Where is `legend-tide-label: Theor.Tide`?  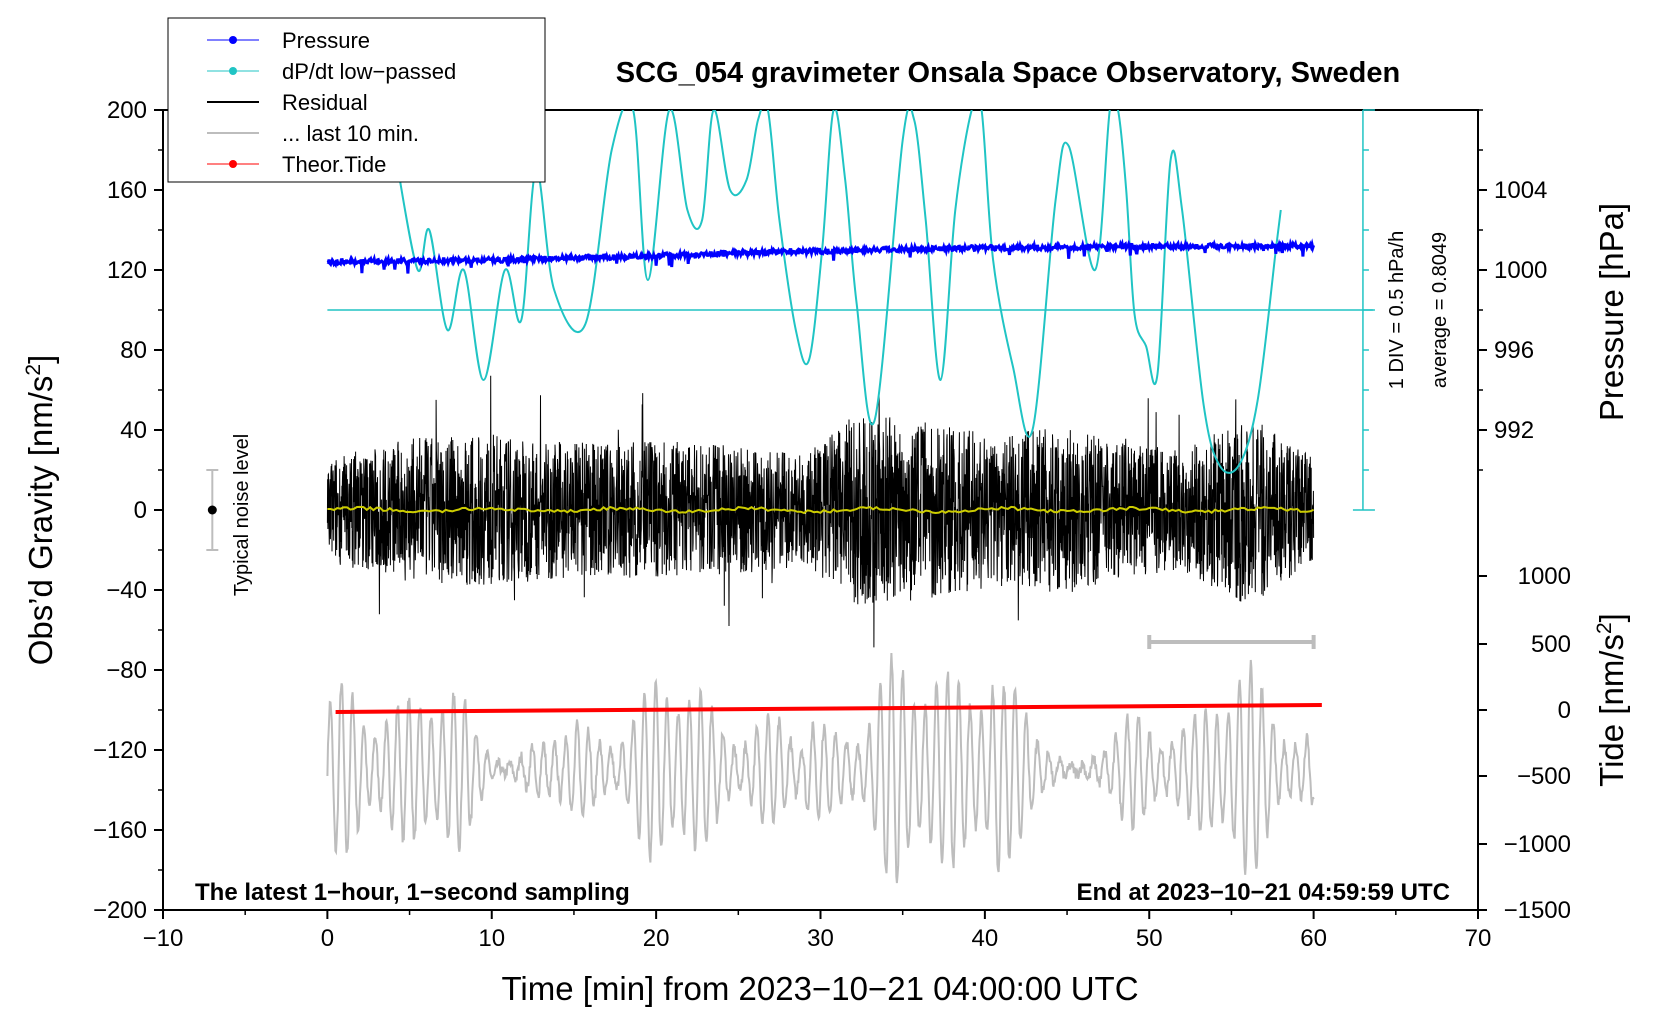
legend-tide-label: Theor.Tide is located at coordinates (334, 164).